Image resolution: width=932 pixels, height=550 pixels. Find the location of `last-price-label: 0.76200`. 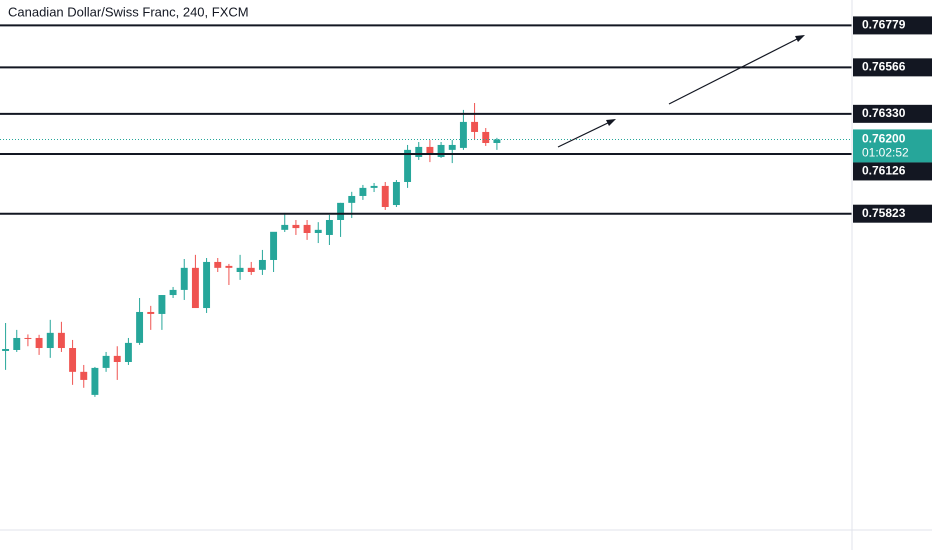

last-price-label: 0.76200 is located at coordinates (884, 139).